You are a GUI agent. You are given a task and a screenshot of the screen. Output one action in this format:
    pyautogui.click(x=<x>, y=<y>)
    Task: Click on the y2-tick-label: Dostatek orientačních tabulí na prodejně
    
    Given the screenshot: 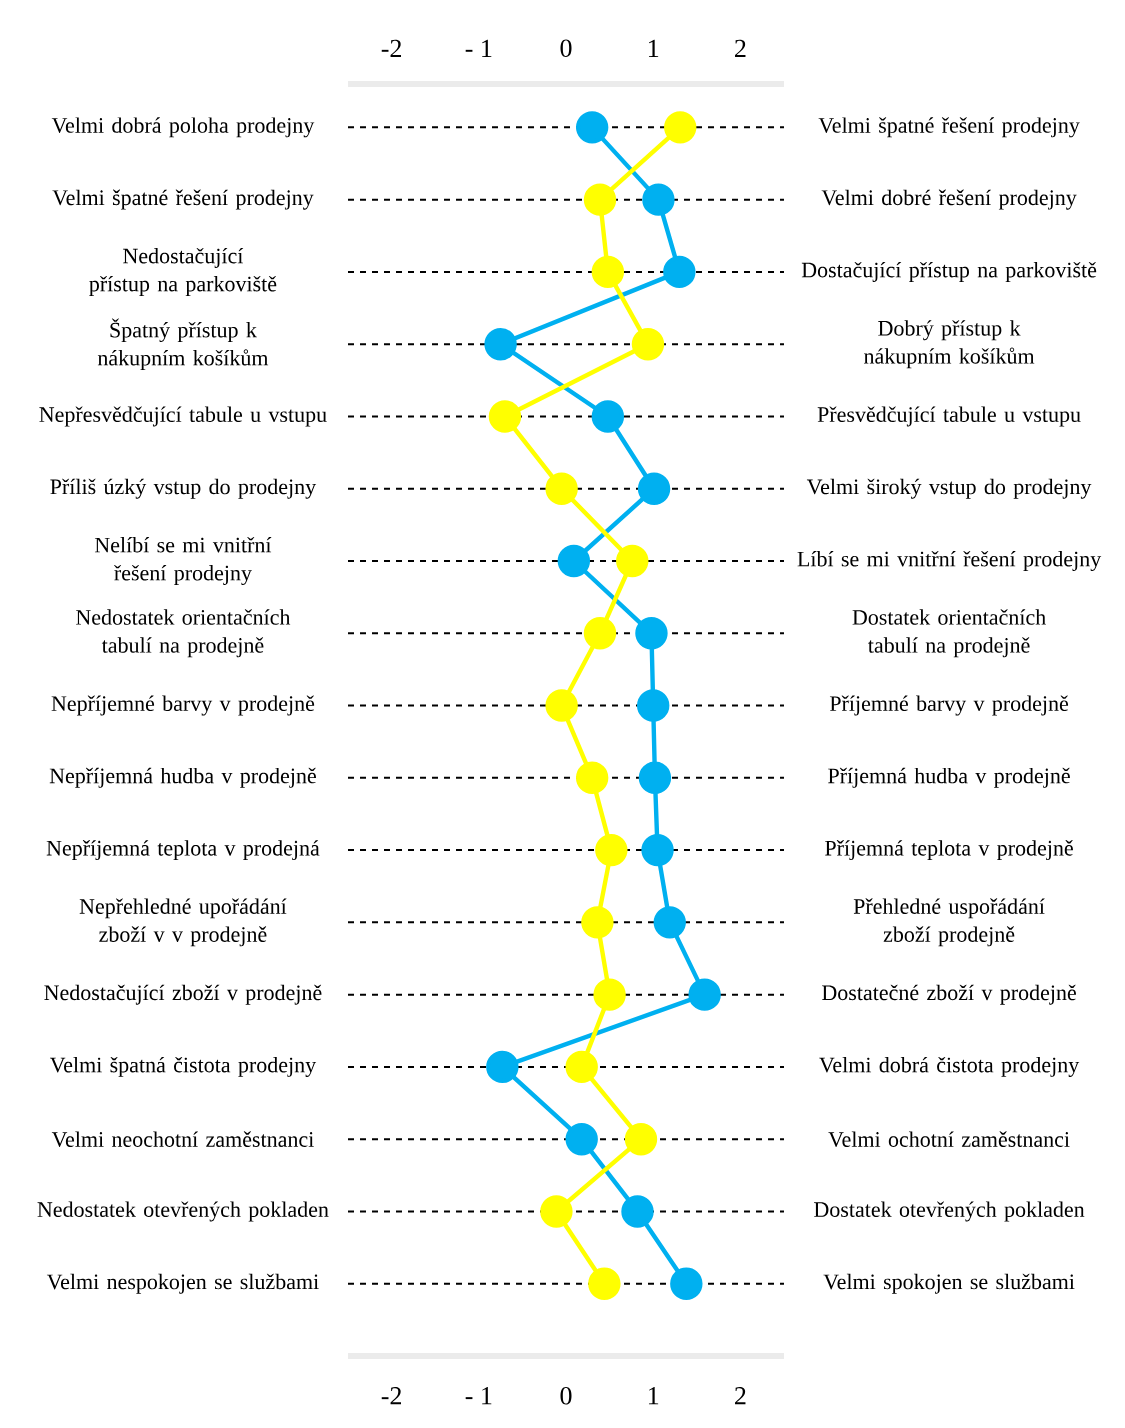 What is the action you would take?
    pyautogui.click(x=949, y=633)
    